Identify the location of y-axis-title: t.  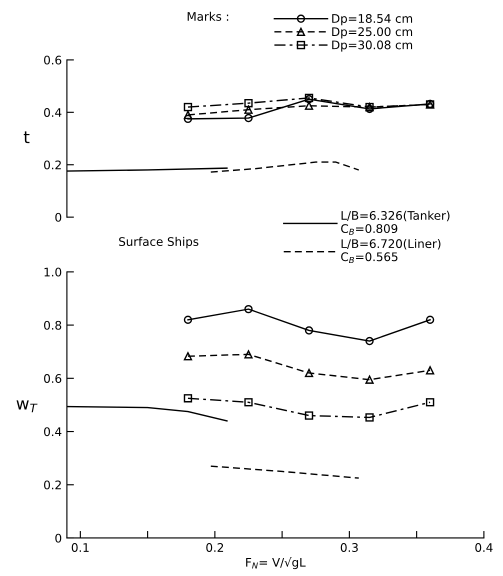
(27, 137).